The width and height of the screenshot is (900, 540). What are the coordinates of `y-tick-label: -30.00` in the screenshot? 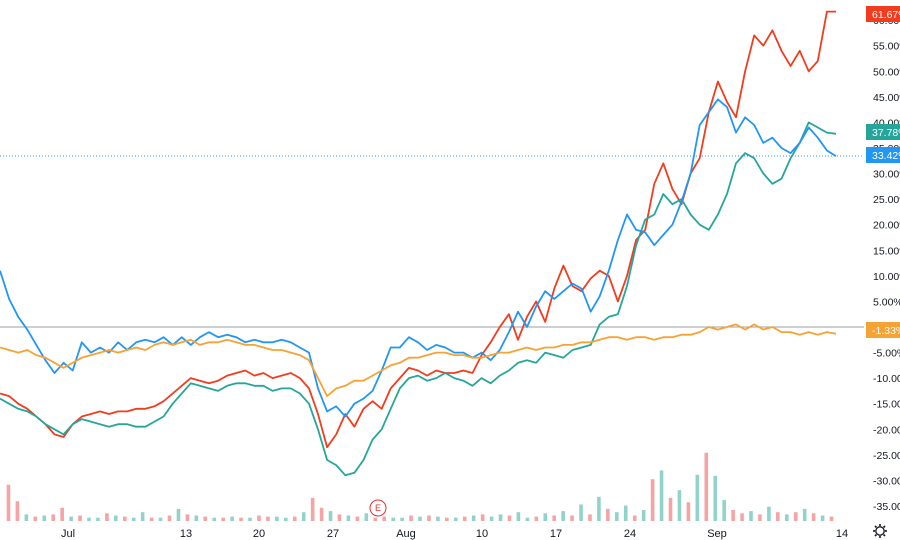 It's located at (886, 481).